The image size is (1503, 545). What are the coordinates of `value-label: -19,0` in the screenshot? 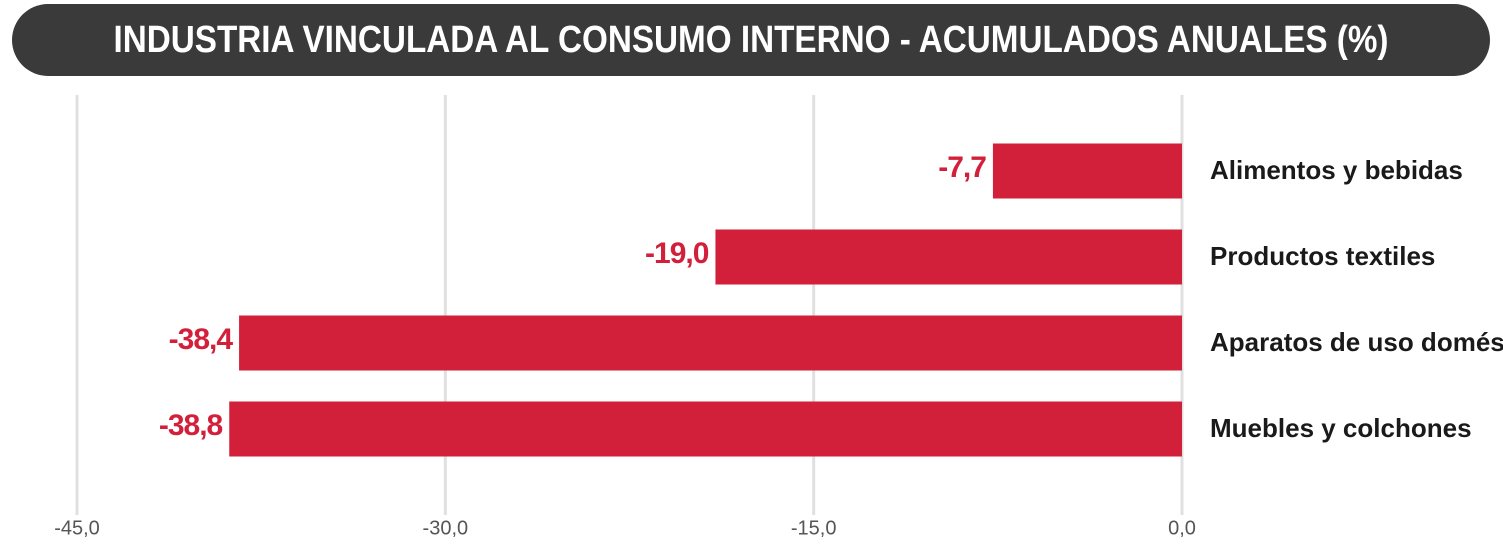 It's located at (677, 253).